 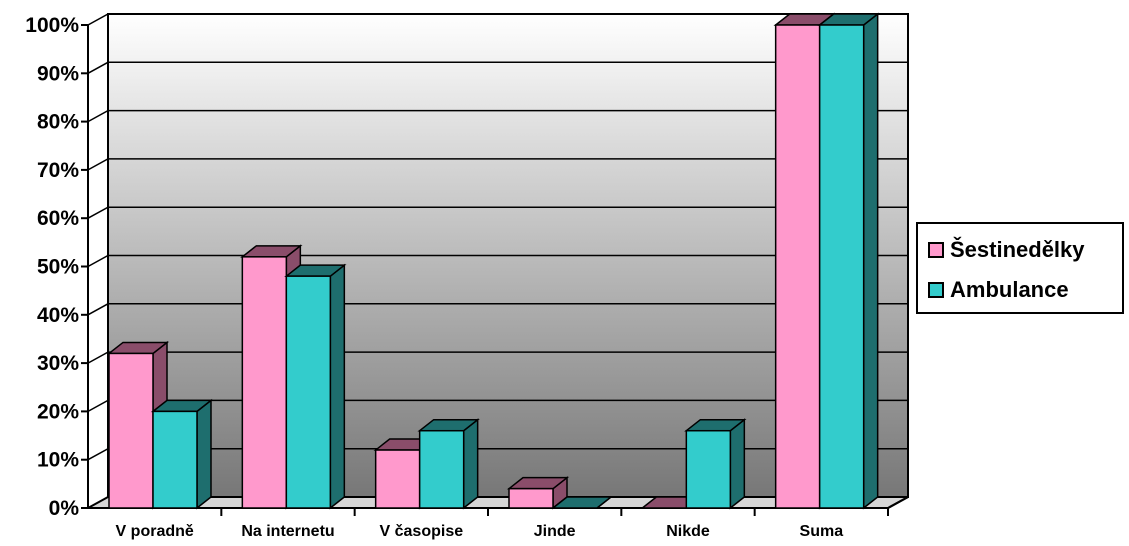 What do you see at coordinates (1017, 249) in the screenshot?
I see `legend-label-series-1: Šestinedělky` at bounding box center [1017, 249].